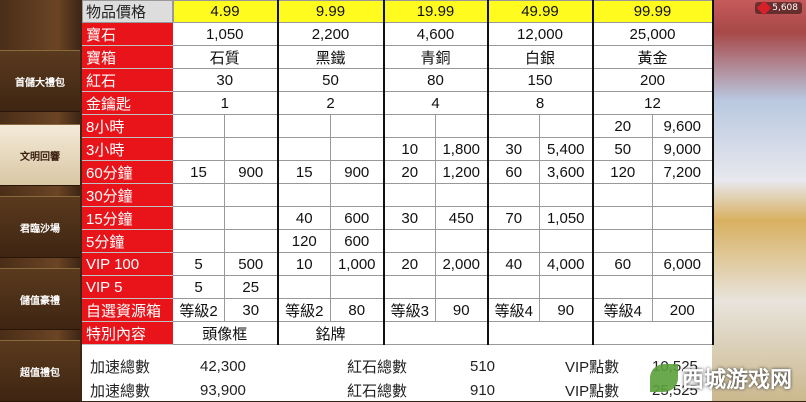 This screenshot has height=402, width=806. I want to click on row-label: 寶石, so click(127, 34).